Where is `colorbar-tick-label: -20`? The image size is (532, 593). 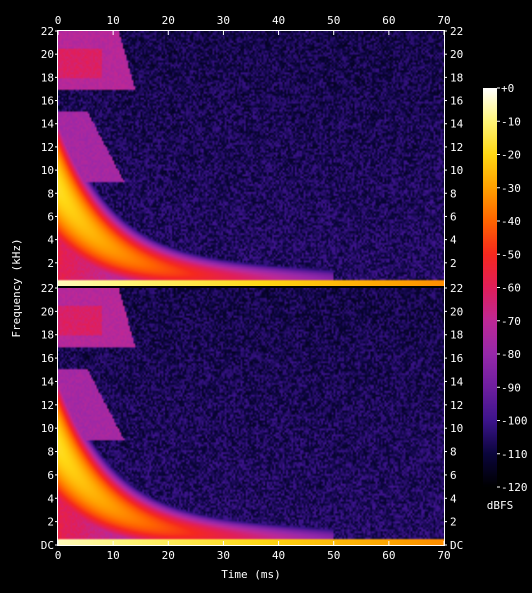 colorbar-tick-label: -20 is located at coordinates (511, 155).